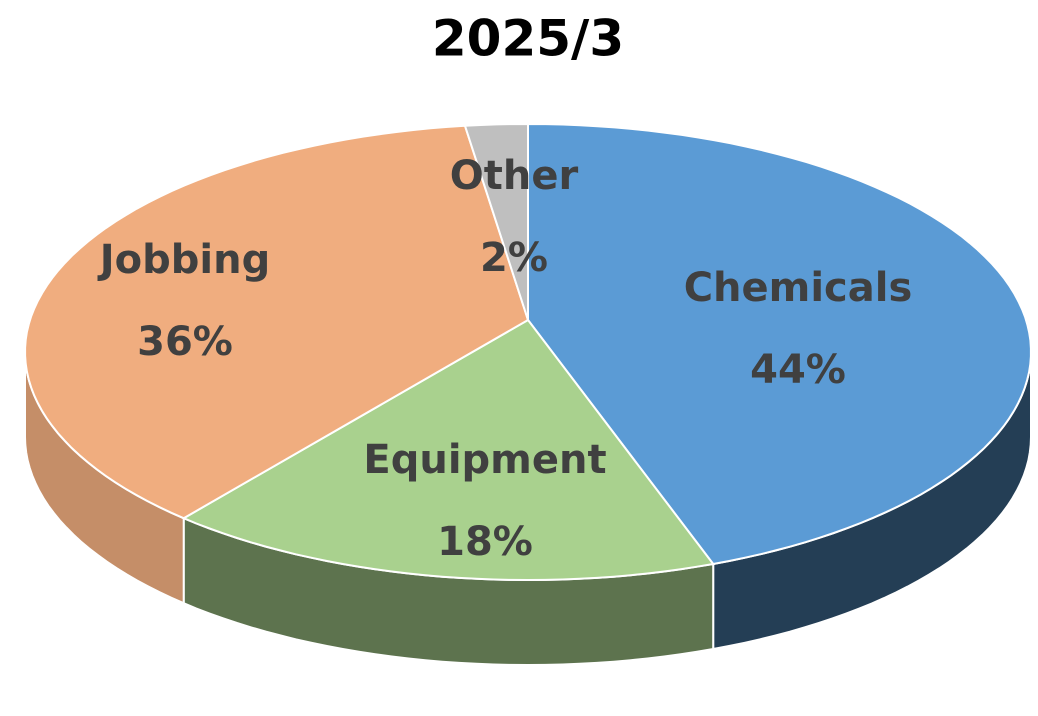  Describe the element at coordinates (514, 176) in the screenshot. I see `slice-label: Other` at that location.